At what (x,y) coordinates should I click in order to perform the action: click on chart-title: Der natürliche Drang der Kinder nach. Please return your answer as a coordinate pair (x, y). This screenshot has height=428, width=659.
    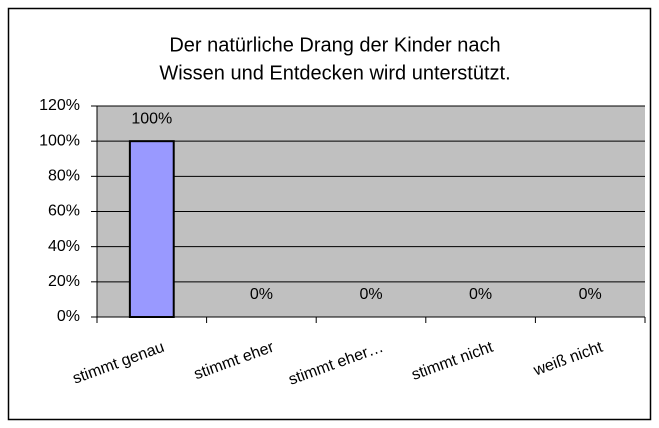
    Looking at the image, I should click on (334, 45).